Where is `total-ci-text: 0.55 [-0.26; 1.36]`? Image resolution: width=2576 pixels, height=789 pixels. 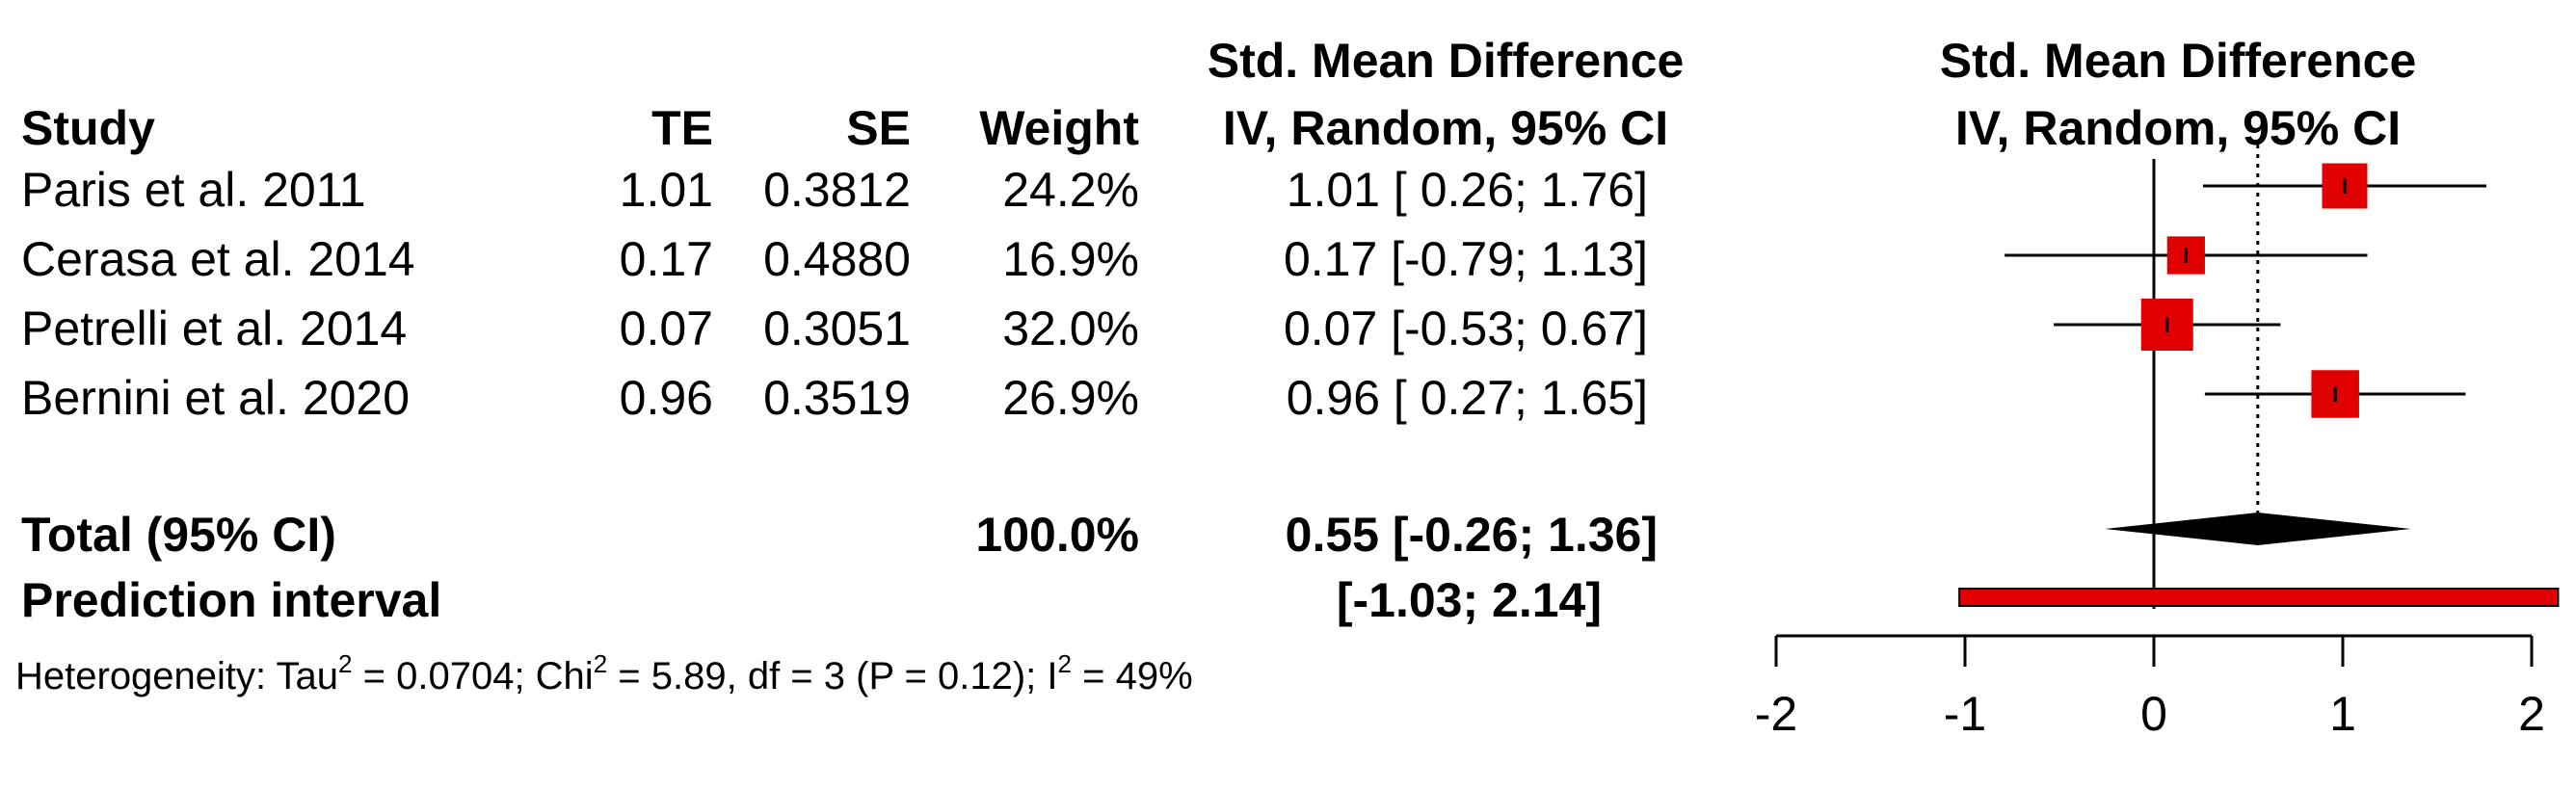
total-ci-text: 0.55 [-0.26; 1.36] is located at coordinates (1471, 535).